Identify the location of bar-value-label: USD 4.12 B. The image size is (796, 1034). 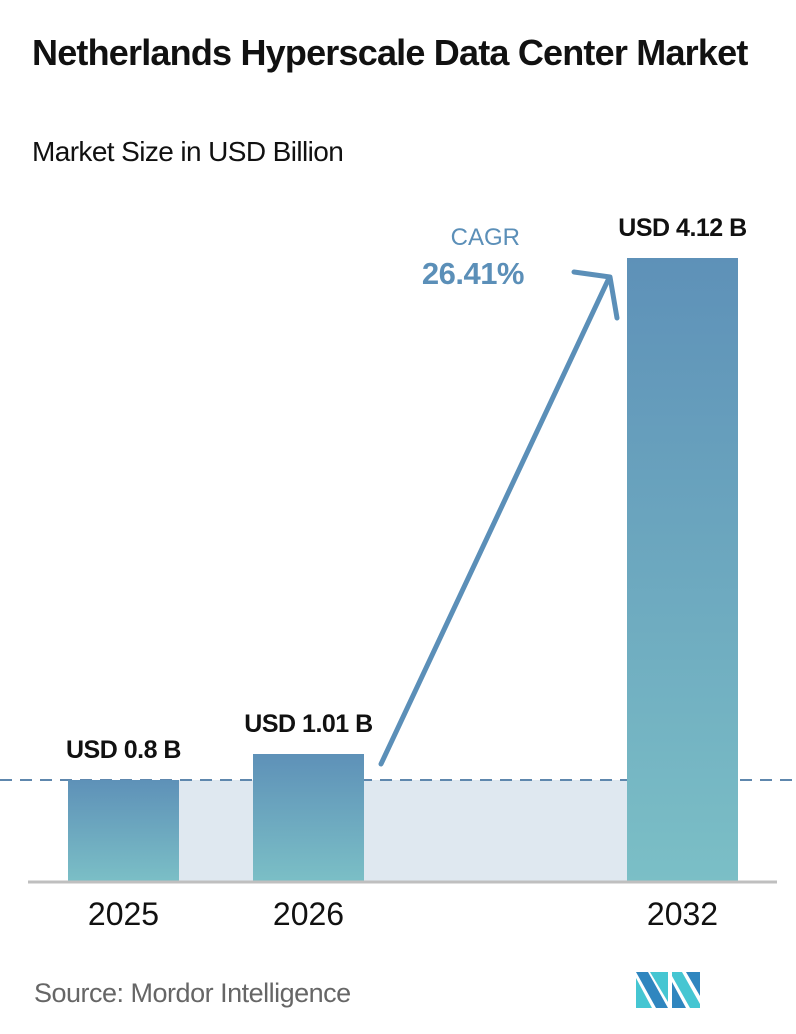
(682, 228).